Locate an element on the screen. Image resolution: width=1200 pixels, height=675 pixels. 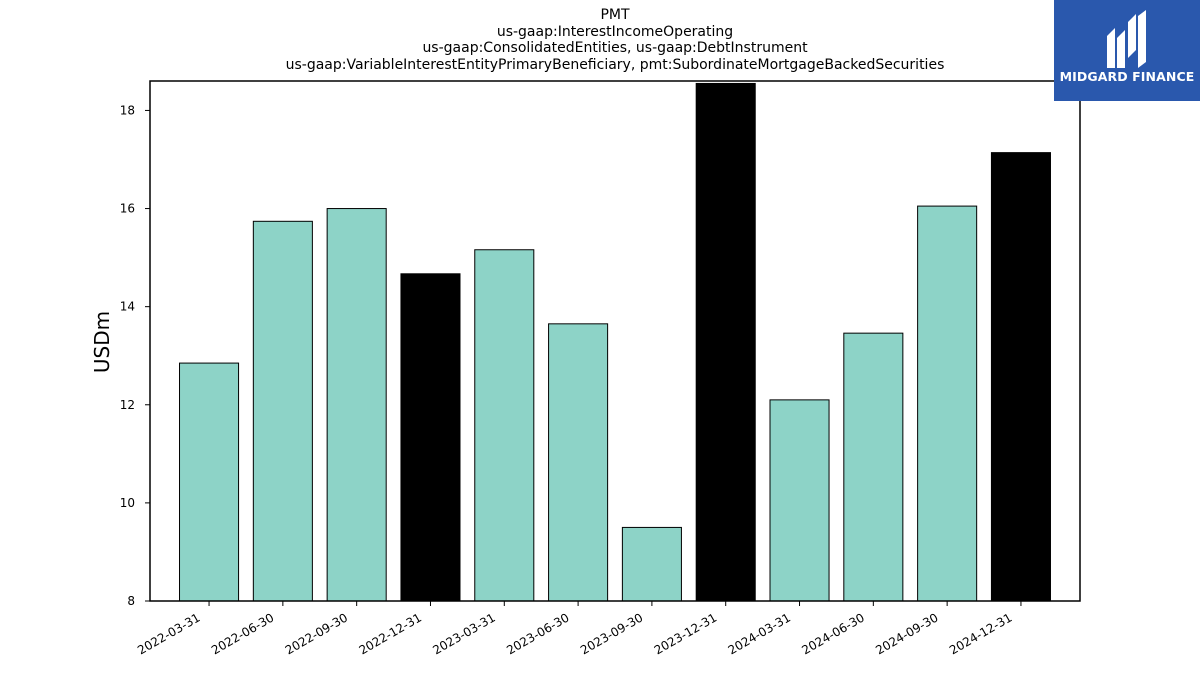
y-tick-label: 14 is located at coordinates (127, 307).